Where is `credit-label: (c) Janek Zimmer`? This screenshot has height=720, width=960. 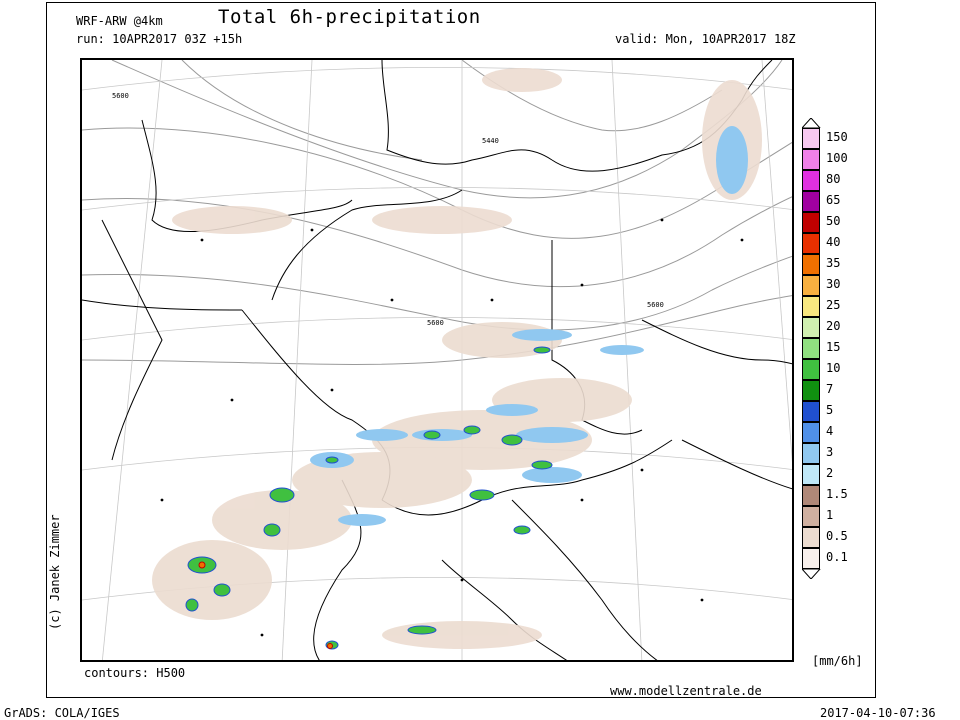 credit-label: (c) Janek Zimmer is located at coordinates (55, 572).